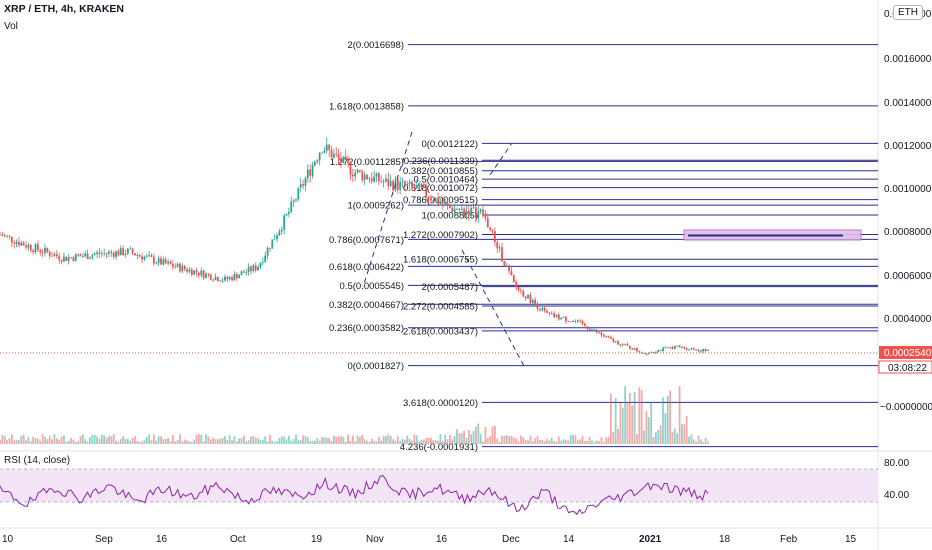 The image size is (932, 550). What do you see at coordinates (851, 539) in the screenshot?
I see `time-tick: 15` at bounding box center [851, 539].